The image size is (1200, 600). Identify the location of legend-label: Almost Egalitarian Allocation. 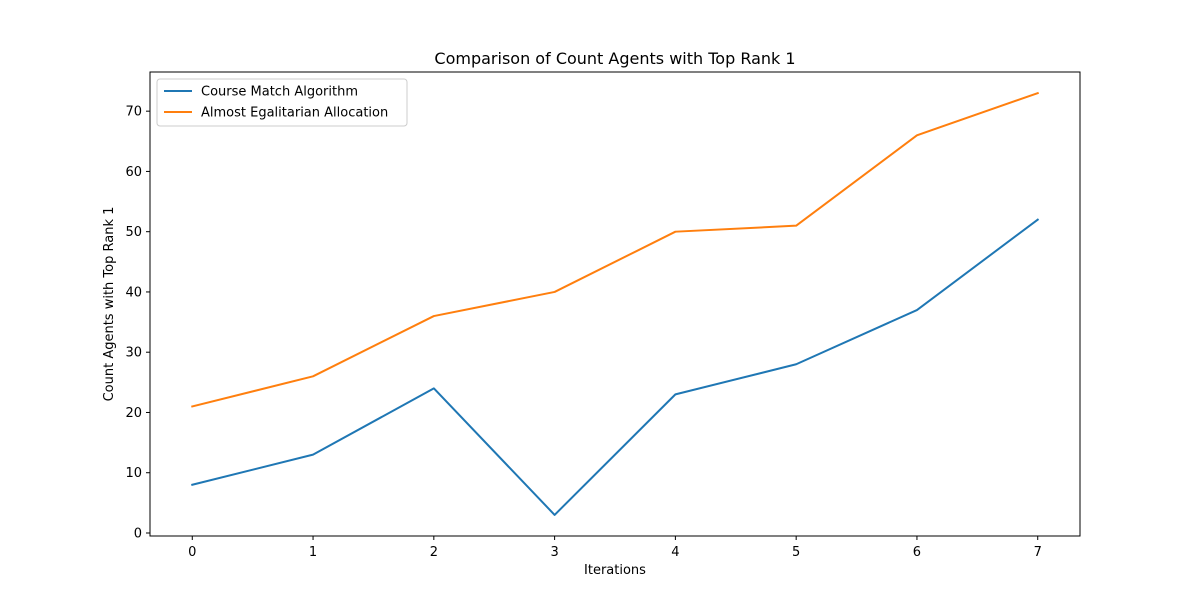
(294, 113).